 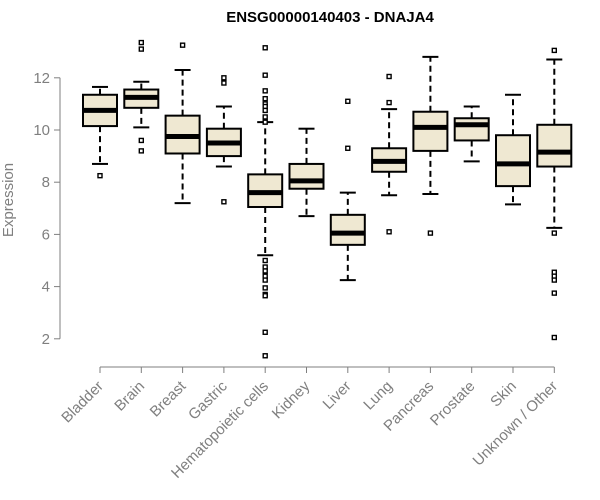 What do you see at coordinates (503, 394) in the screenshot?
I see `x-tick-label: Skin` at bounding box center [503, 394].